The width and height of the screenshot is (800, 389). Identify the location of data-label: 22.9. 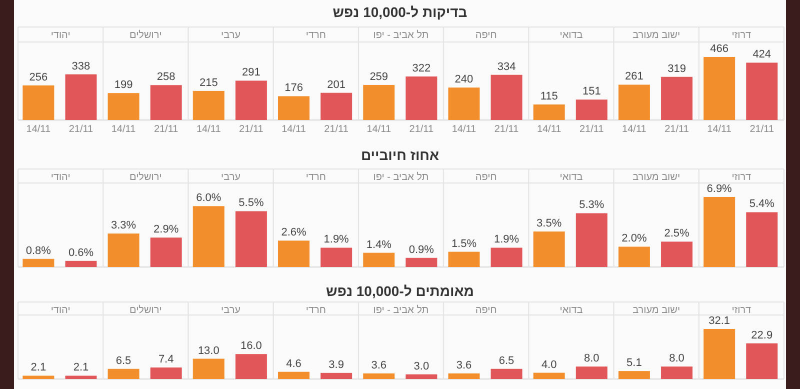
(762, 335).